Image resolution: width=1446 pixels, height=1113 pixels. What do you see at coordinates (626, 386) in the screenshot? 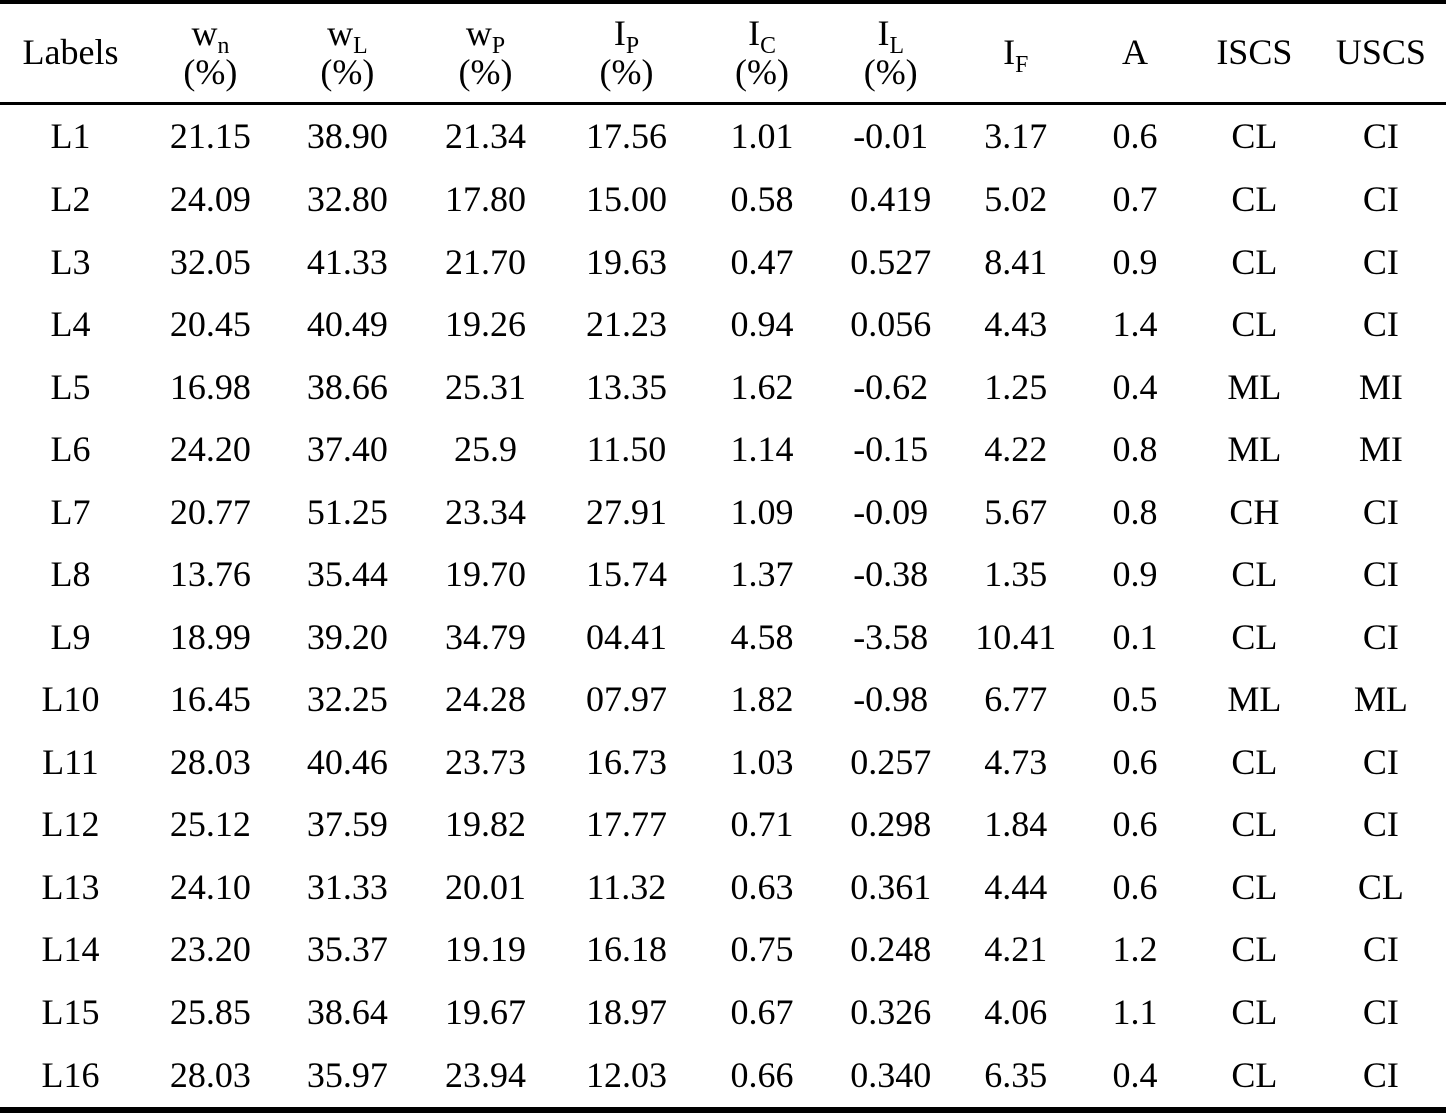
I see `cell-ip: 13.35` at bounding box center [626, 386].